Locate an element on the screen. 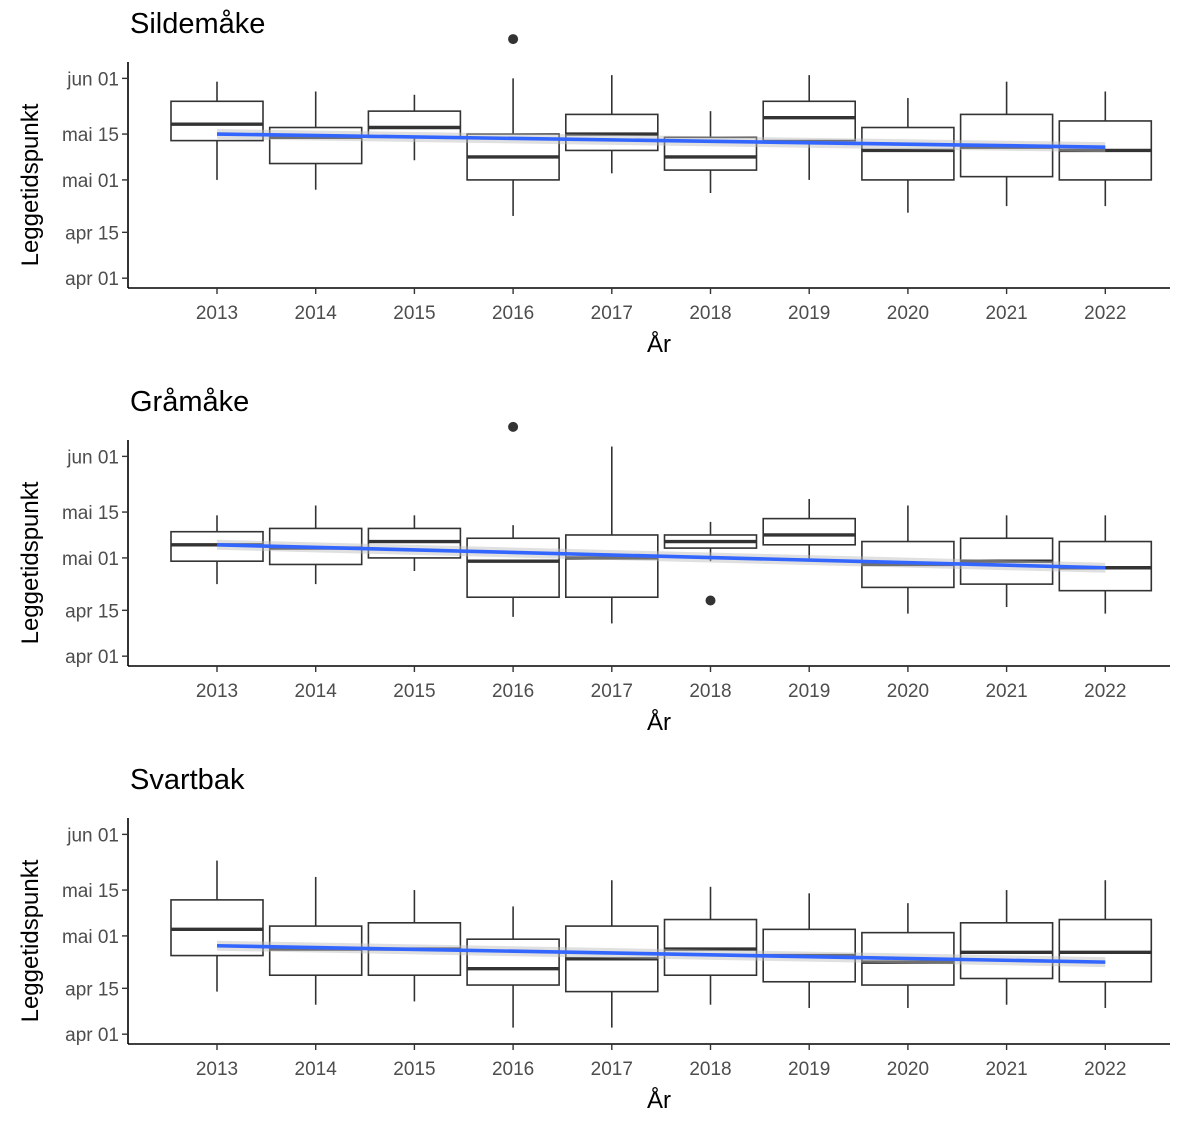  chart-title: Gråmåke is located at coordinates (190, 402).